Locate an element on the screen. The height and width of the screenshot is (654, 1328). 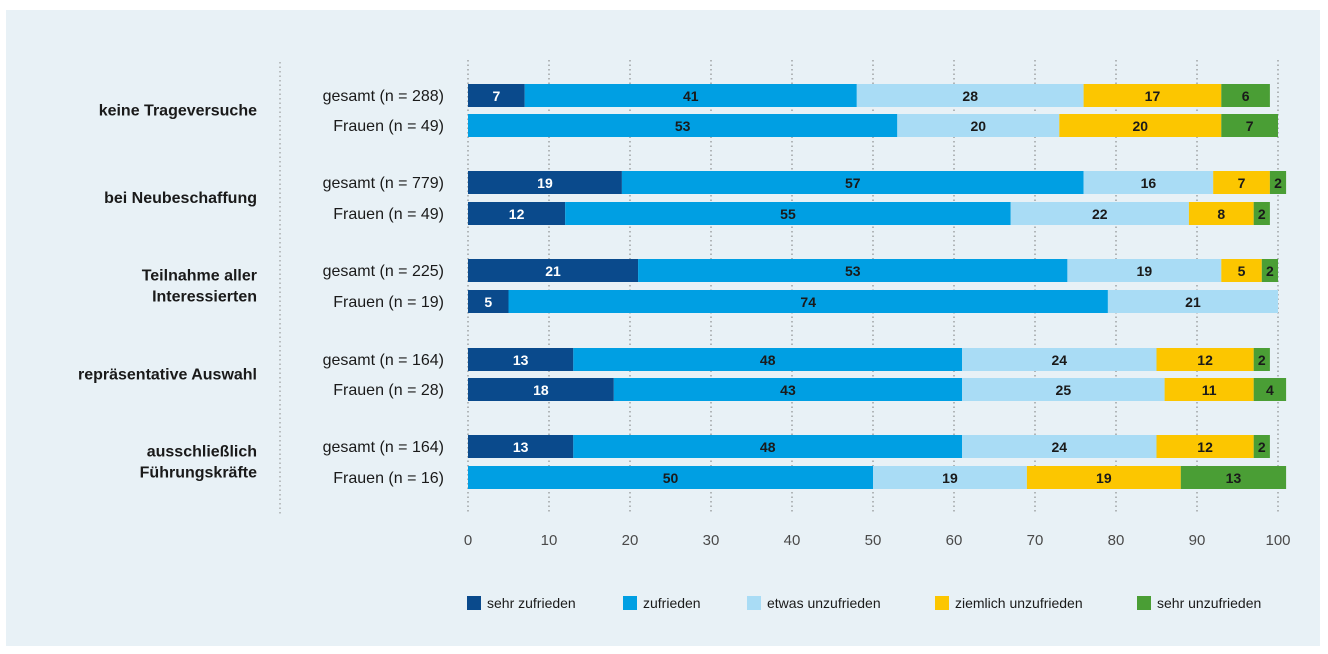
segment-value-label: 11 is located at coordinates (1209, 390).